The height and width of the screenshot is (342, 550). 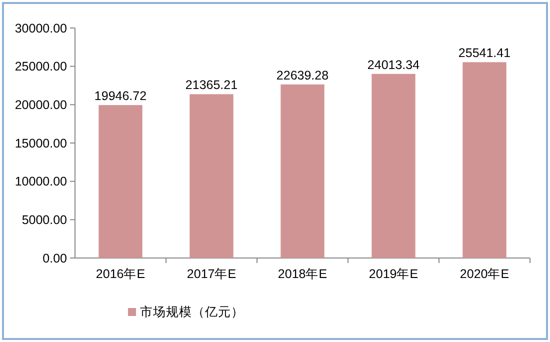 I want to click on data-label: 21365.21, so click(x=211, y=85).